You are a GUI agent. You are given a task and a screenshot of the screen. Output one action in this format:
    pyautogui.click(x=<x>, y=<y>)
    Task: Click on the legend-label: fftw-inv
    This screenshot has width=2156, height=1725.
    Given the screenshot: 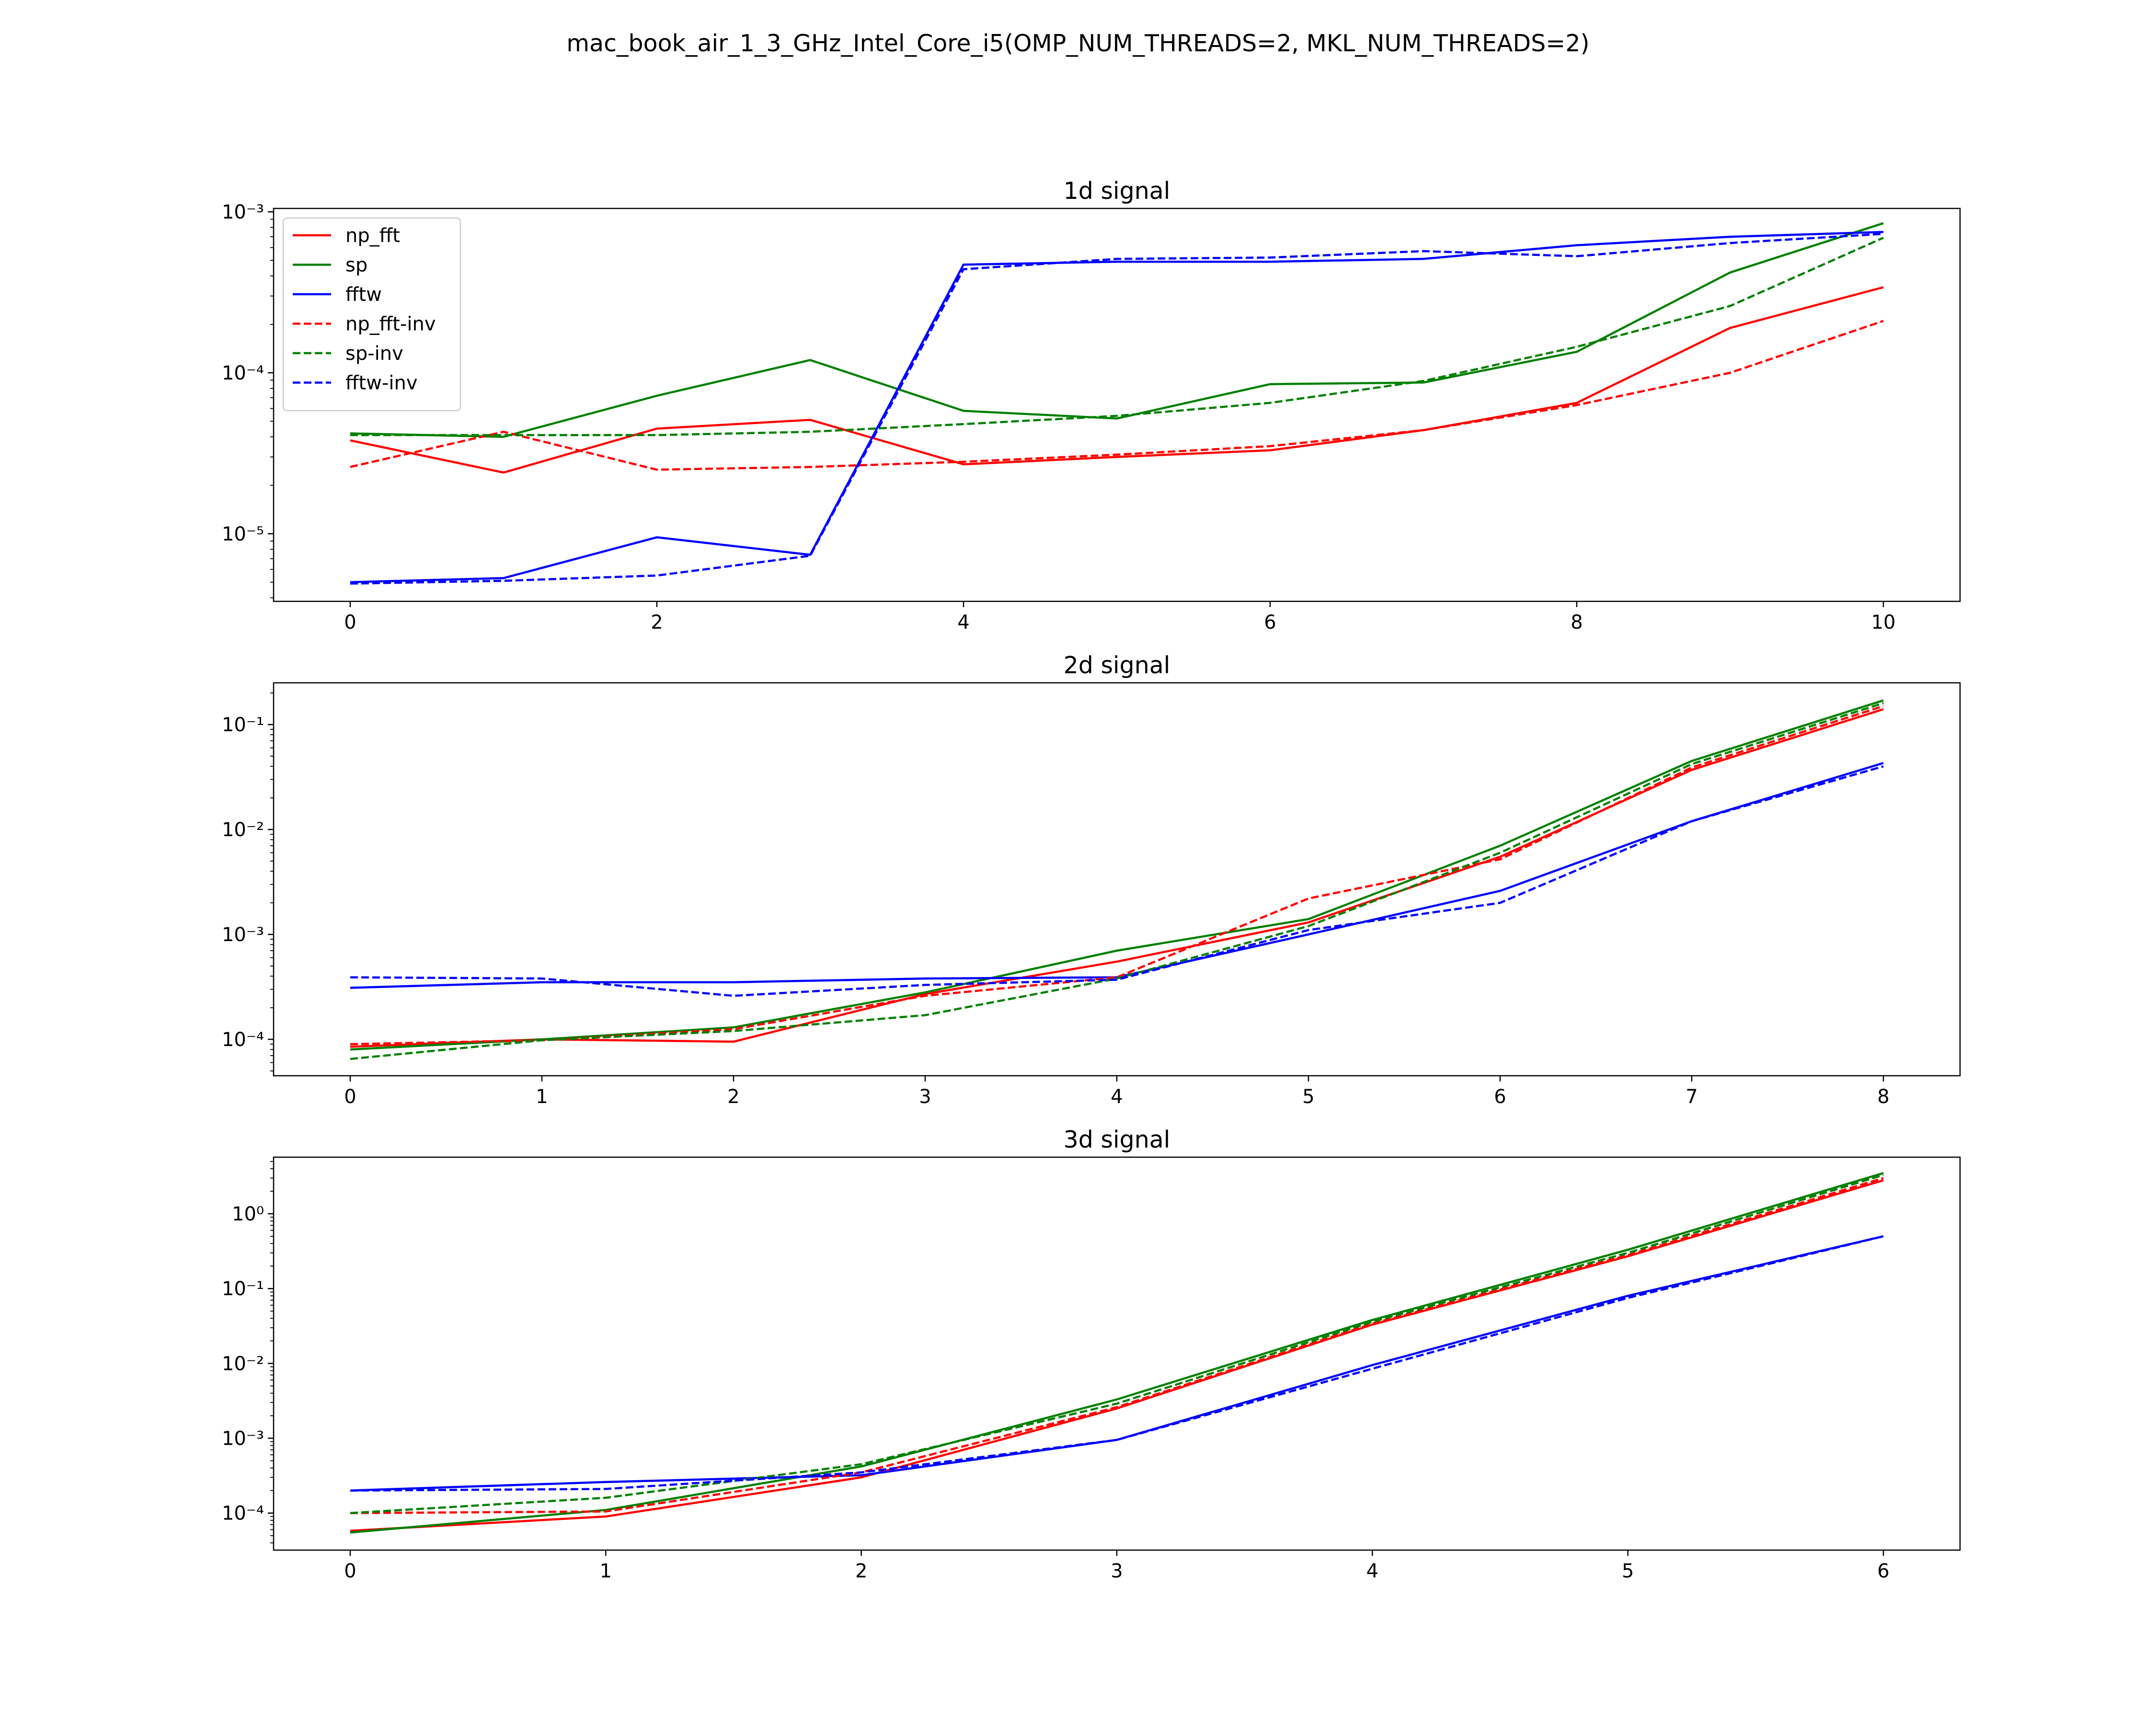 What is the action you would take?
    pyautogui.click(x=381, y=383)
    